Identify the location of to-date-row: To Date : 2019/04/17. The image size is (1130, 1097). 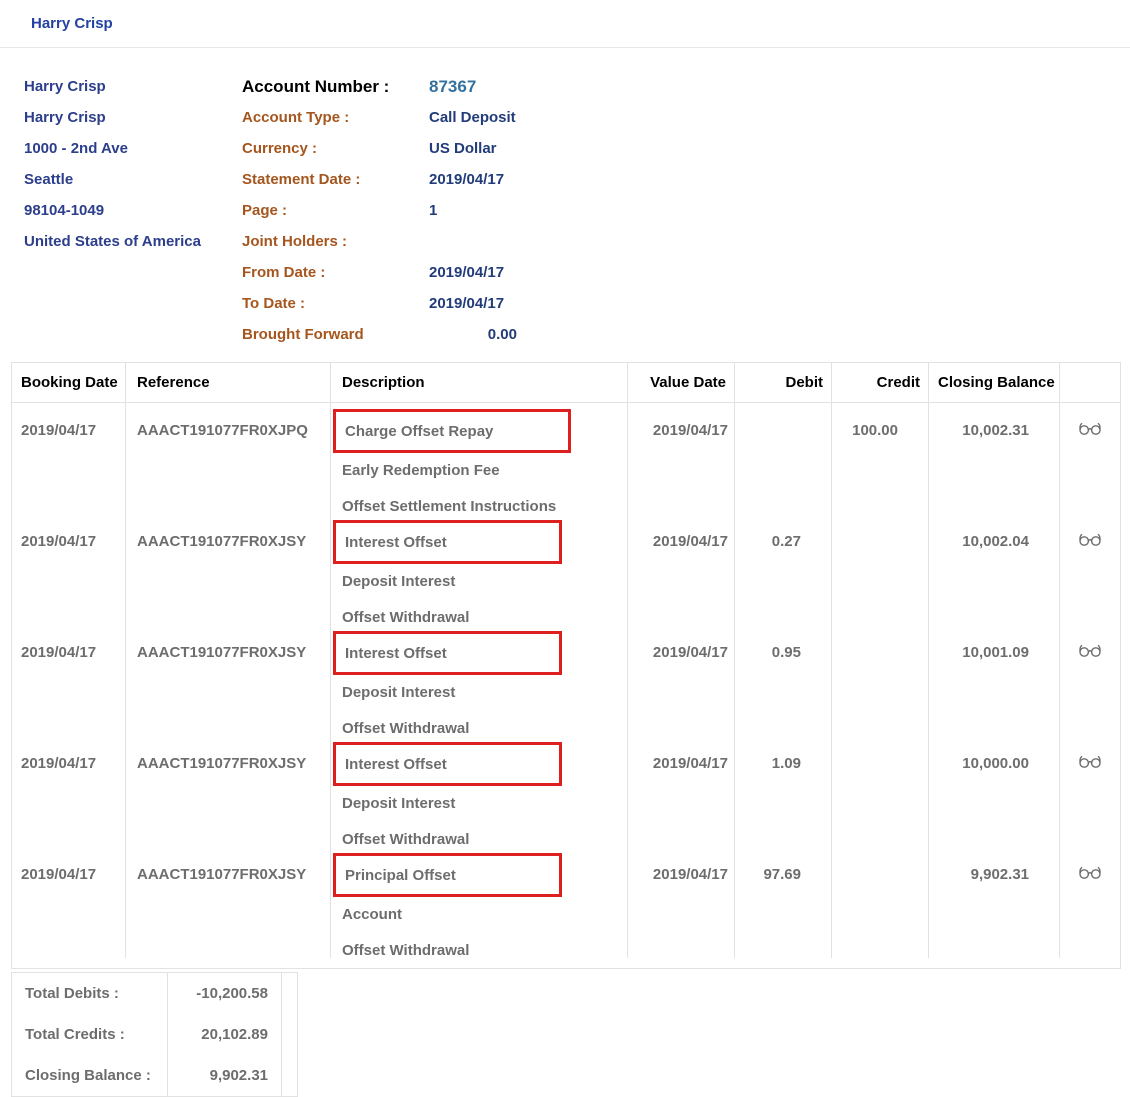
(379, 303).